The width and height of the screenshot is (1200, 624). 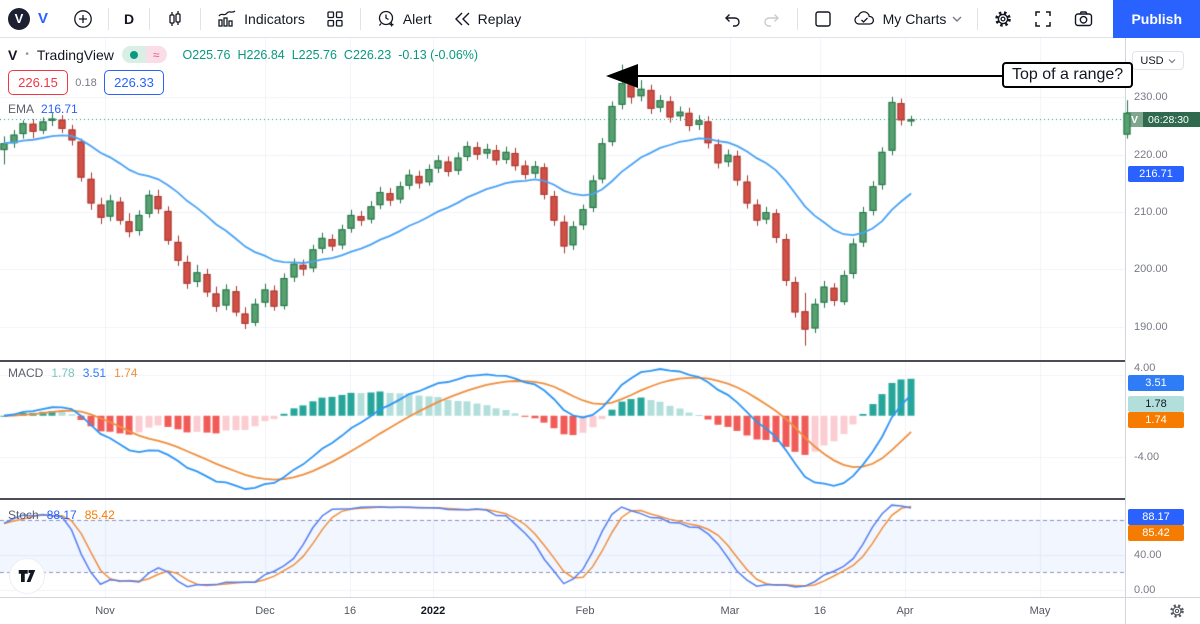 I want to click on stoch-k-value: 88.17, so click(x=61, y=515).